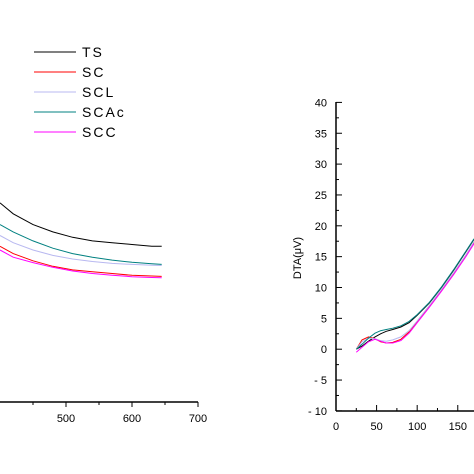 This screenshot has width=474, height=474. I want to click on right-y-tick-label: 0, so click(324, 350).